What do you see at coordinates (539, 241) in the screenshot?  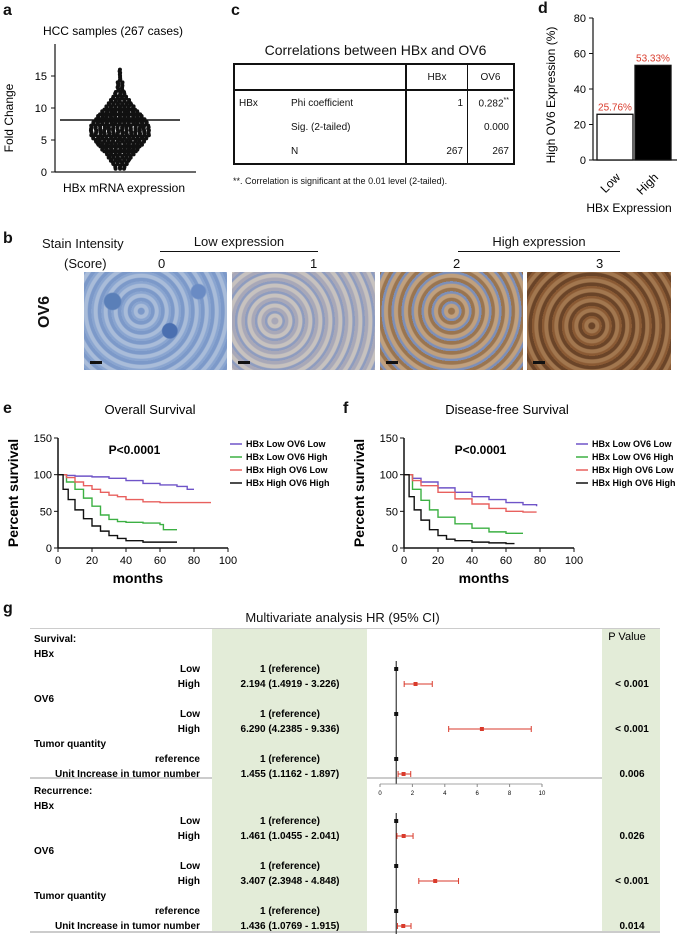 I see `high-expression-label: High expression` at bounding box center [539, 241].